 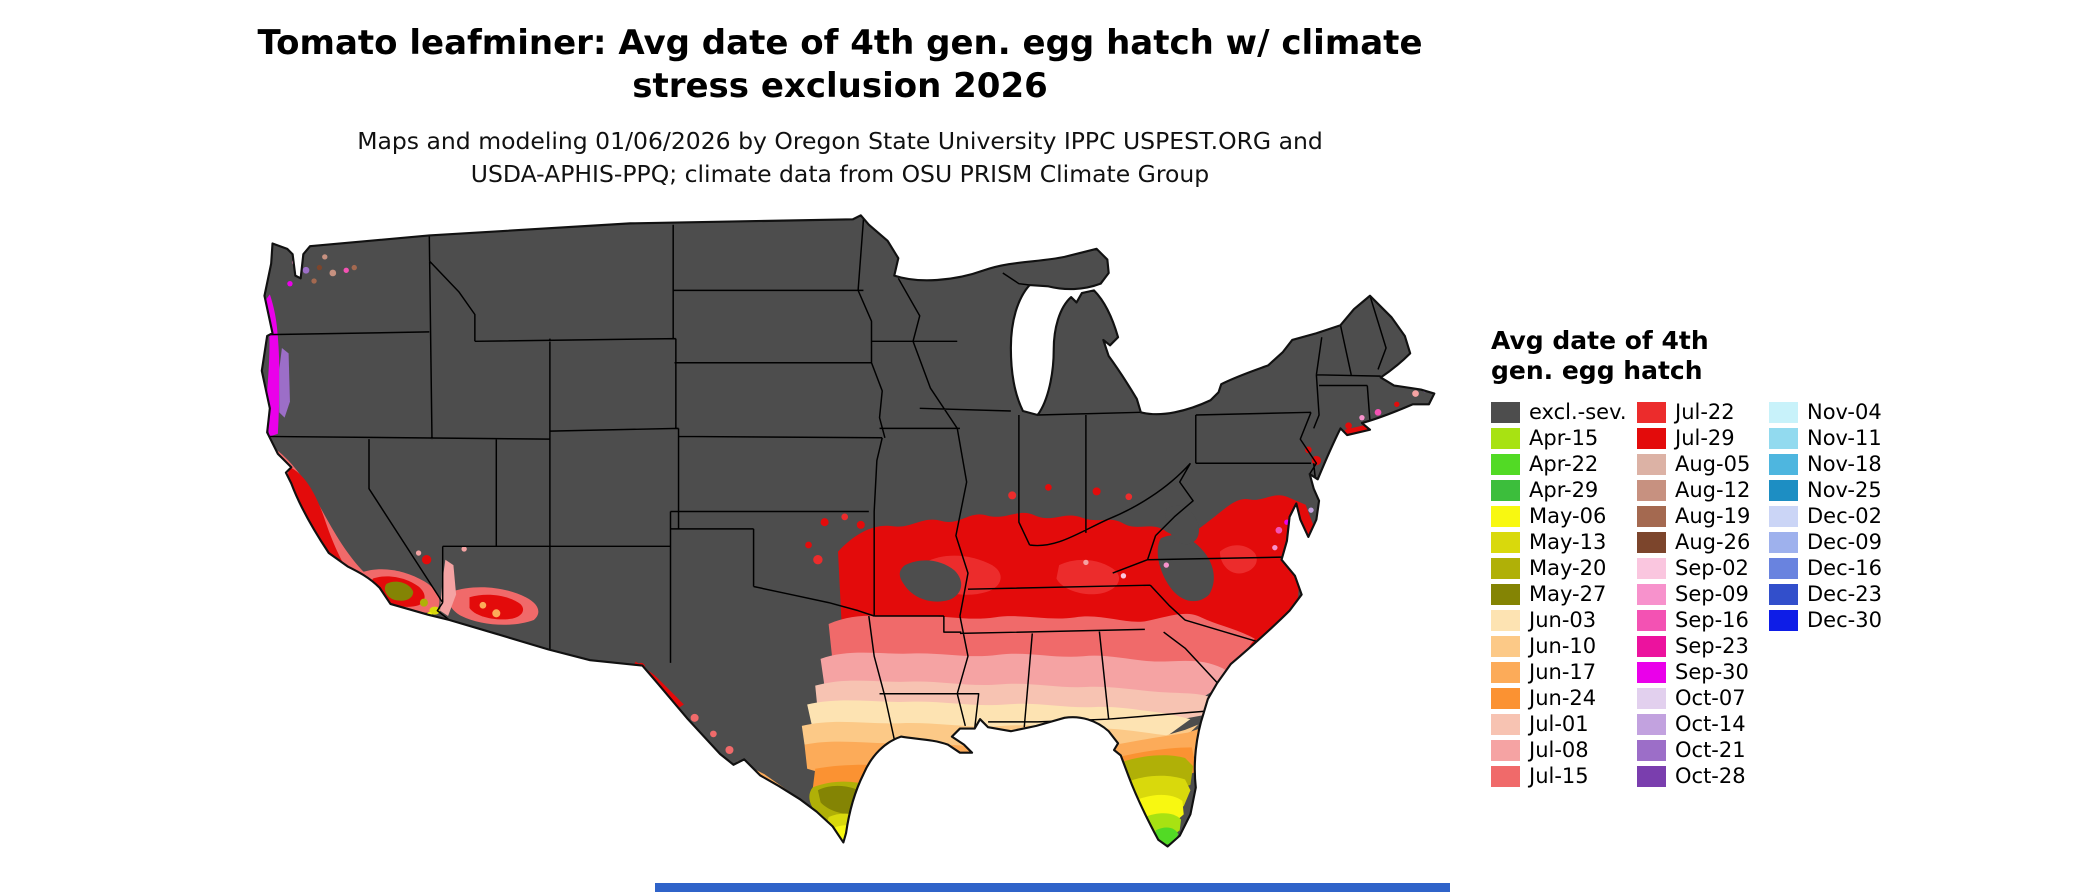 What do you see at coordinates (1712, 672) in the screenshot?
I see `legend-label: Sep-30` at bounding box center [1712, 672].